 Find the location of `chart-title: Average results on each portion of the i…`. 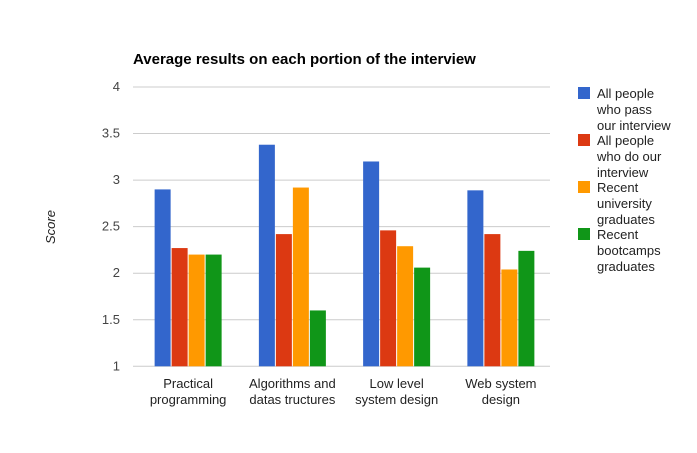

chart-title: Average results on each portion of the i… is located at coordinates (304, 59).